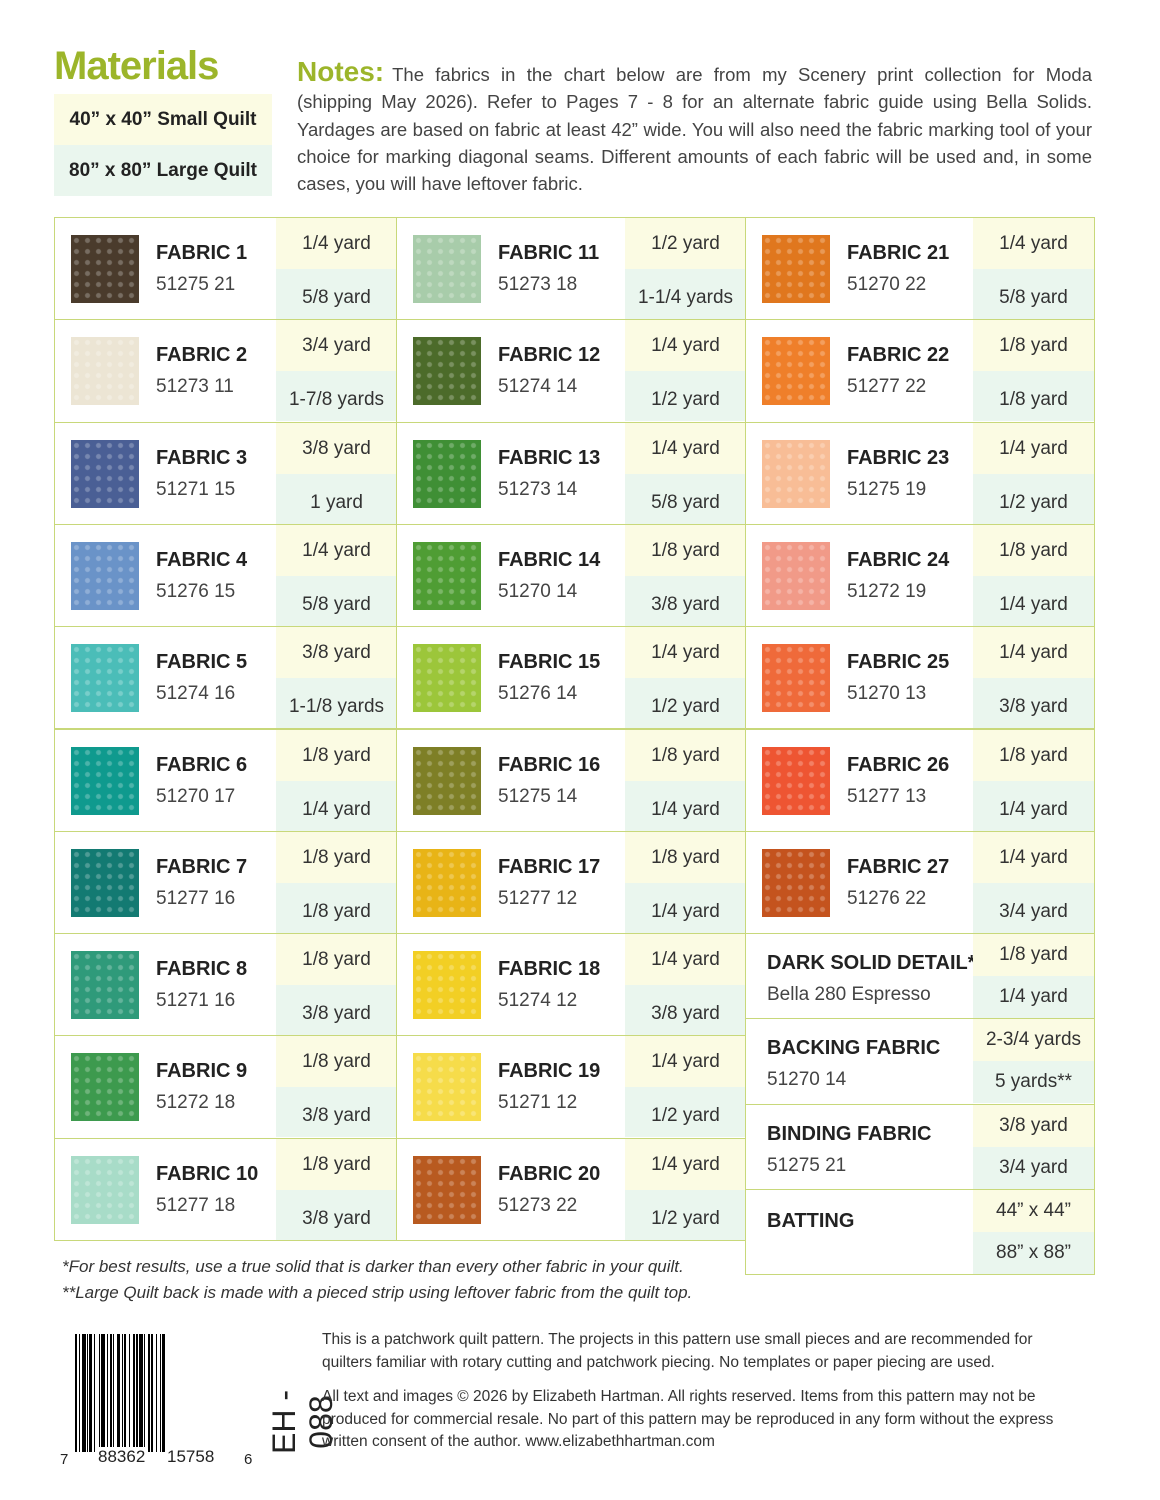 The image size is (1160, 1500). I want to click on large-quilt-yardage: 5/8 yard, so click(1033, 294).